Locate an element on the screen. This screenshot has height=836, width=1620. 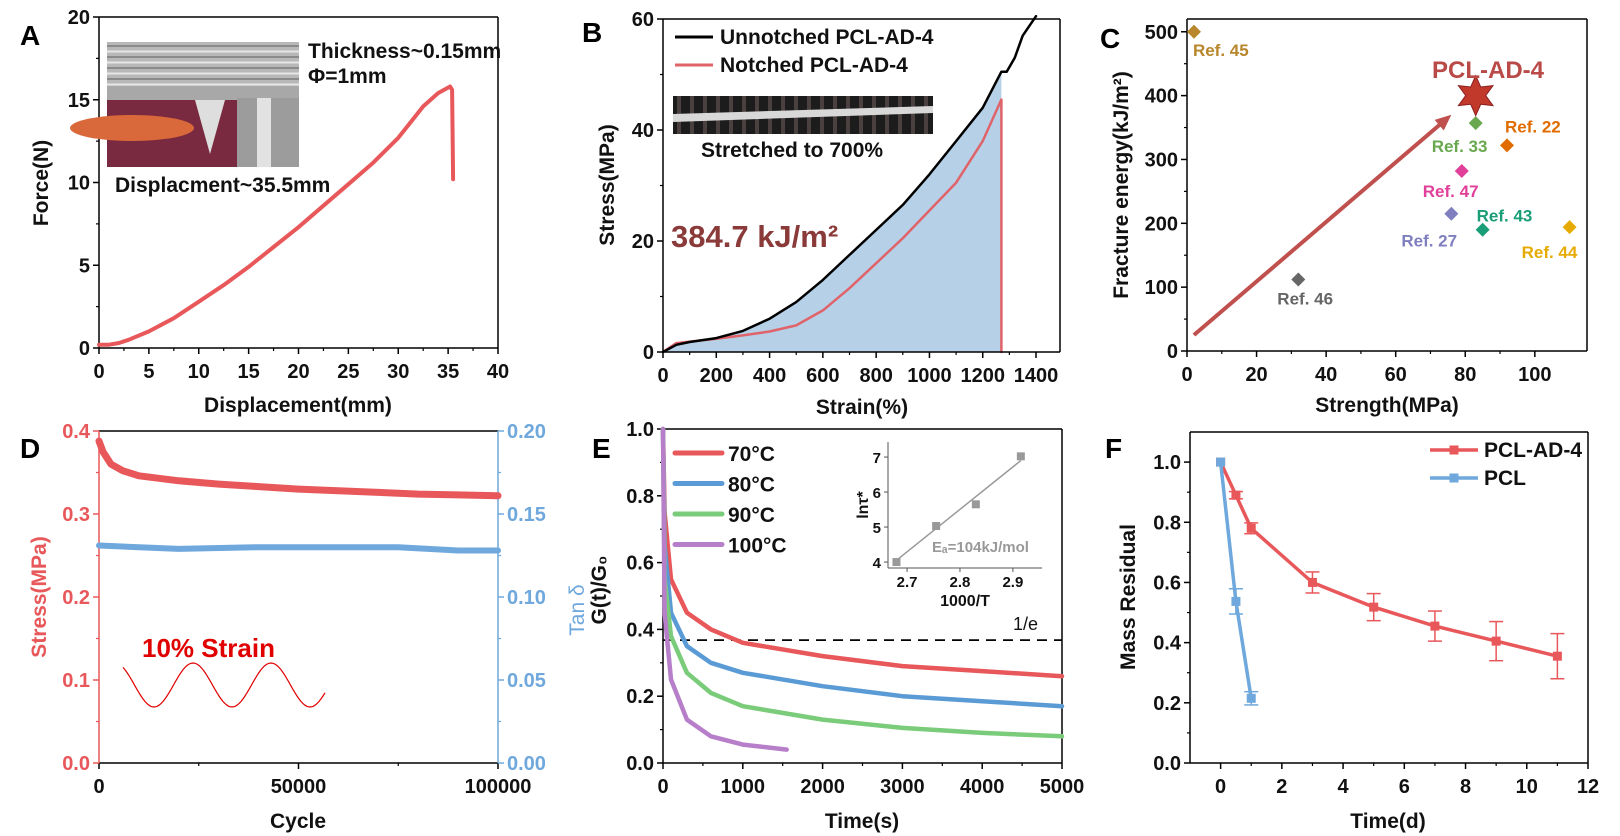
sample-photo is located at coordinates (184, 104).